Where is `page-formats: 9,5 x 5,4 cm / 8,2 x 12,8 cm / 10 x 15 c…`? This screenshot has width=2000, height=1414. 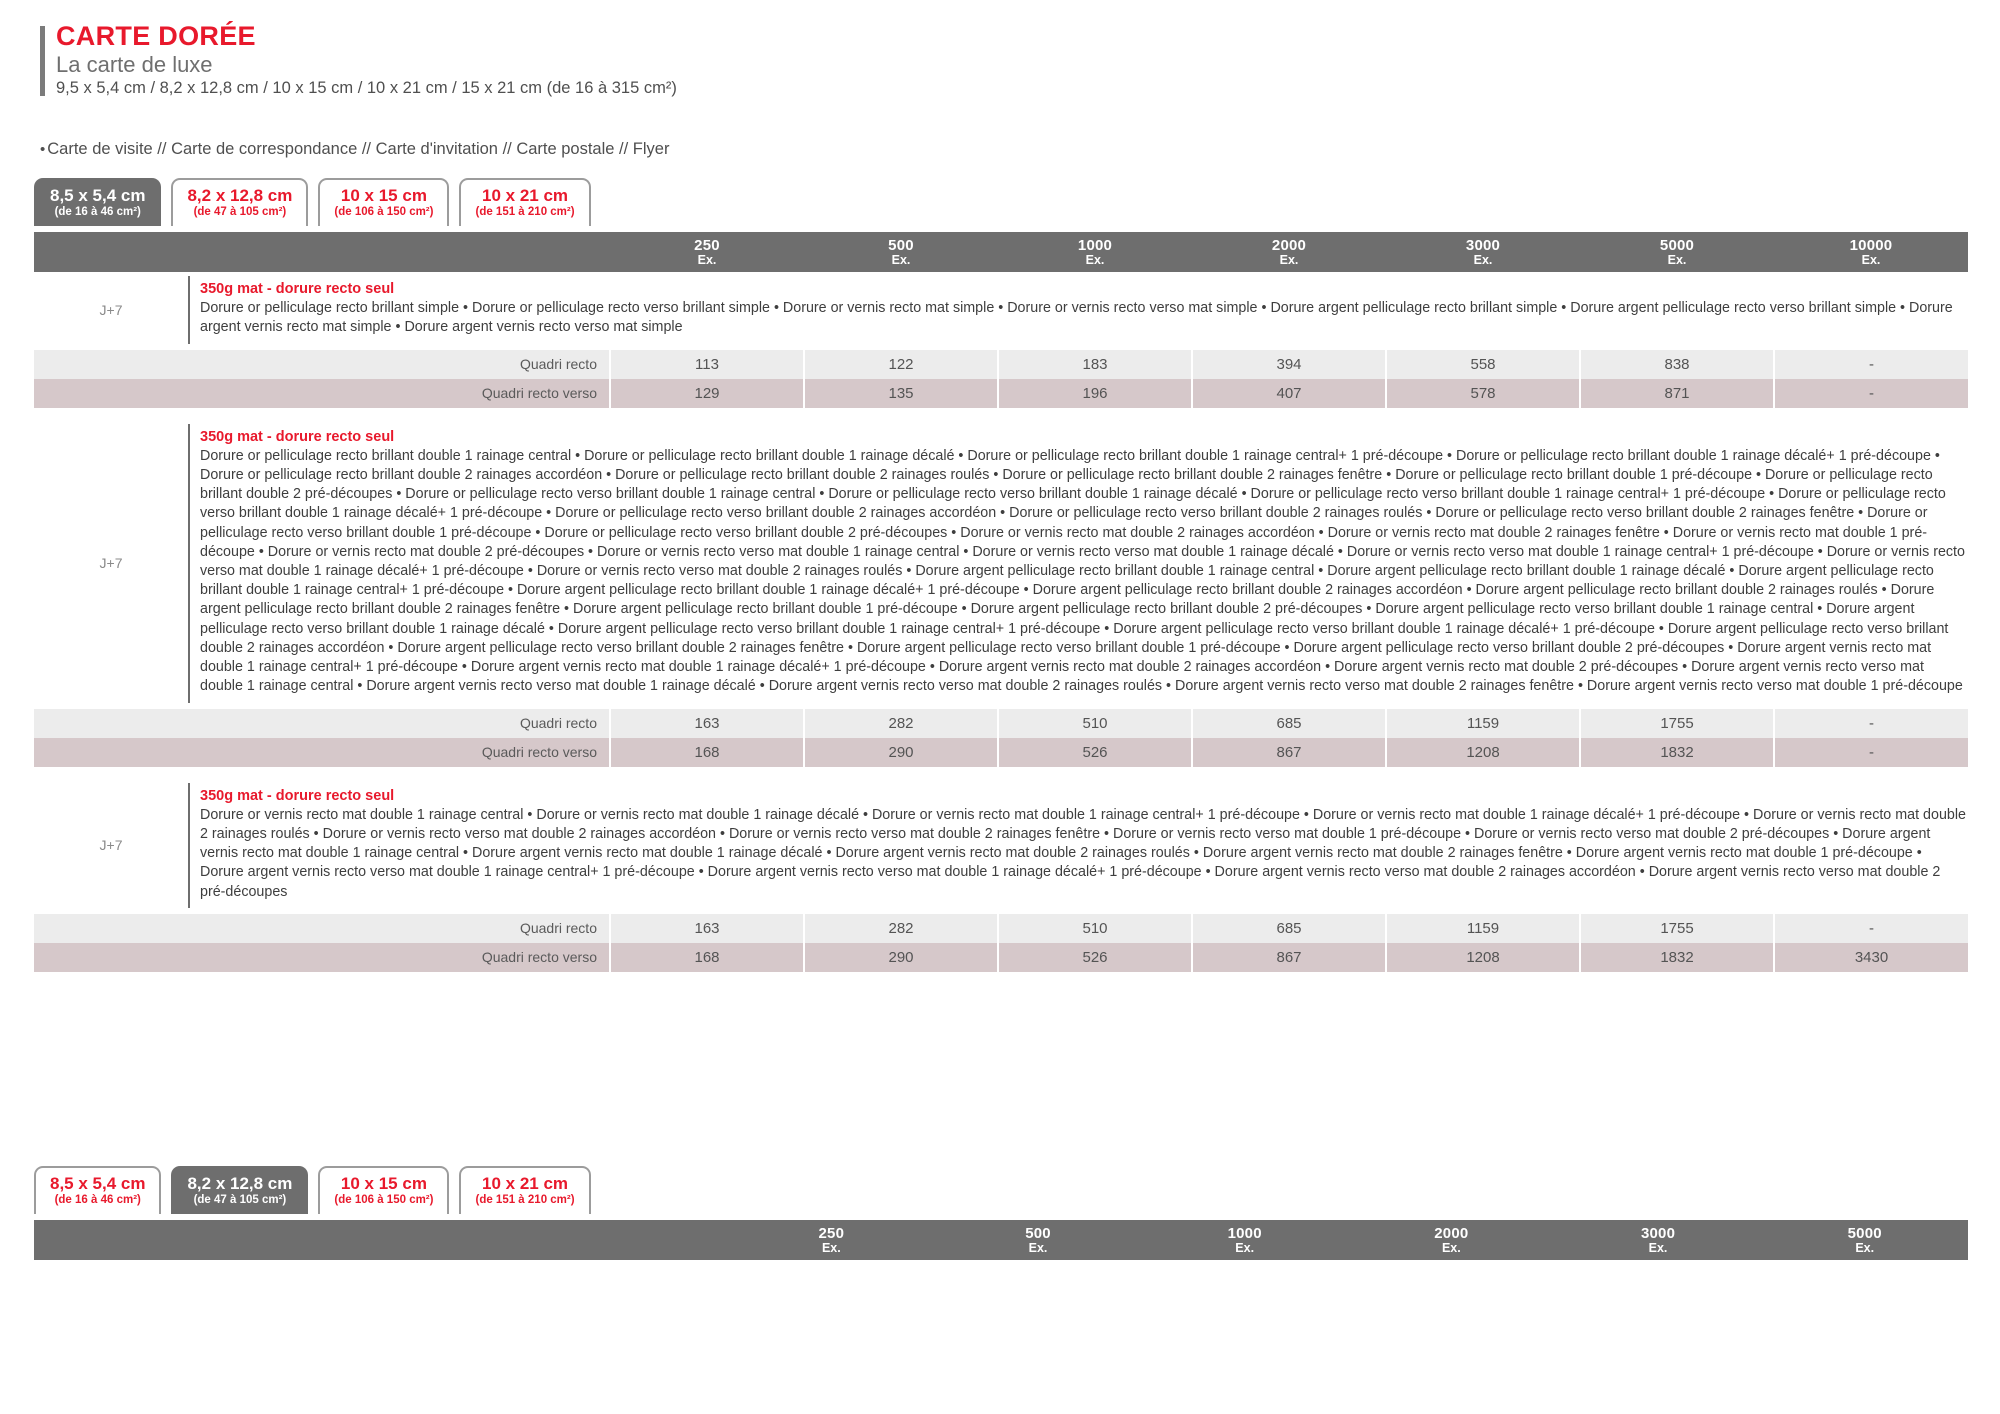 page-formats: 9,5 x 5,4 cm / 8,2 x 12,8 cm / 10 x 15 c… is located at coordinates (366, 87).